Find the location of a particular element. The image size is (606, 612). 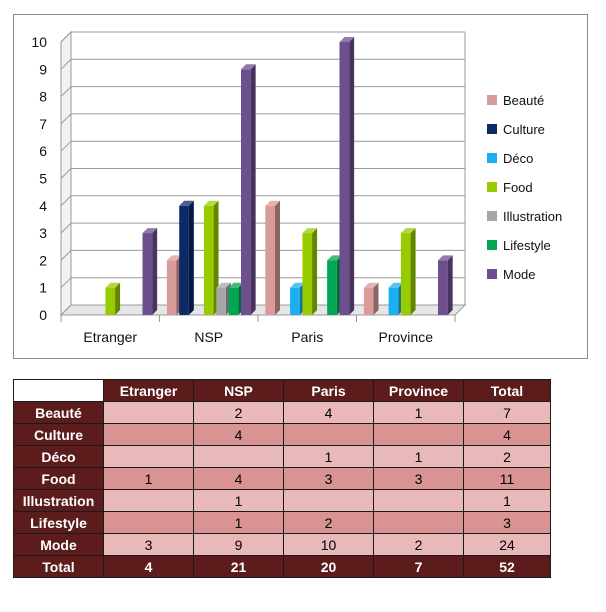

table-row: Lifestyle 1 2 3 is located at coordinates (282, 522).